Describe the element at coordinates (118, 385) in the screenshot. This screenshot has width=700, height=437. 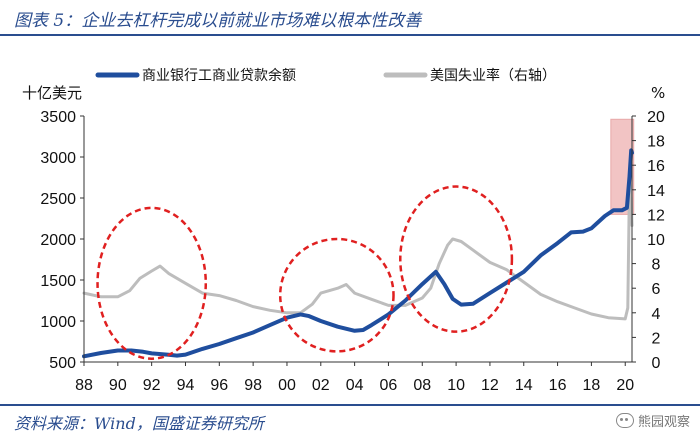
I see `x-tick-label: 90` at that location.